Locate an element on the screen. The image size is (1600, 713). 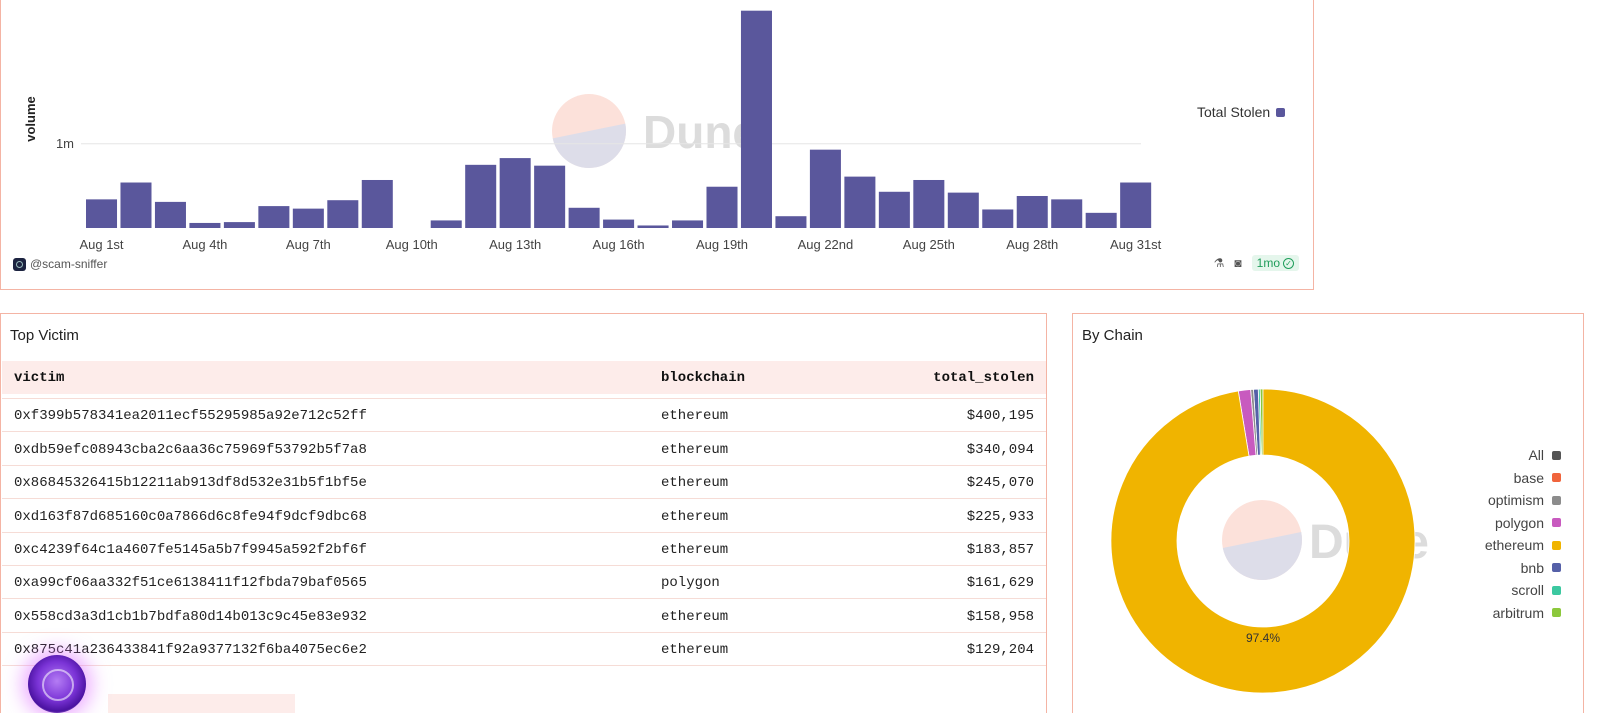
x-tick-label: Aug 28th is located at coordinates (1032, 244).